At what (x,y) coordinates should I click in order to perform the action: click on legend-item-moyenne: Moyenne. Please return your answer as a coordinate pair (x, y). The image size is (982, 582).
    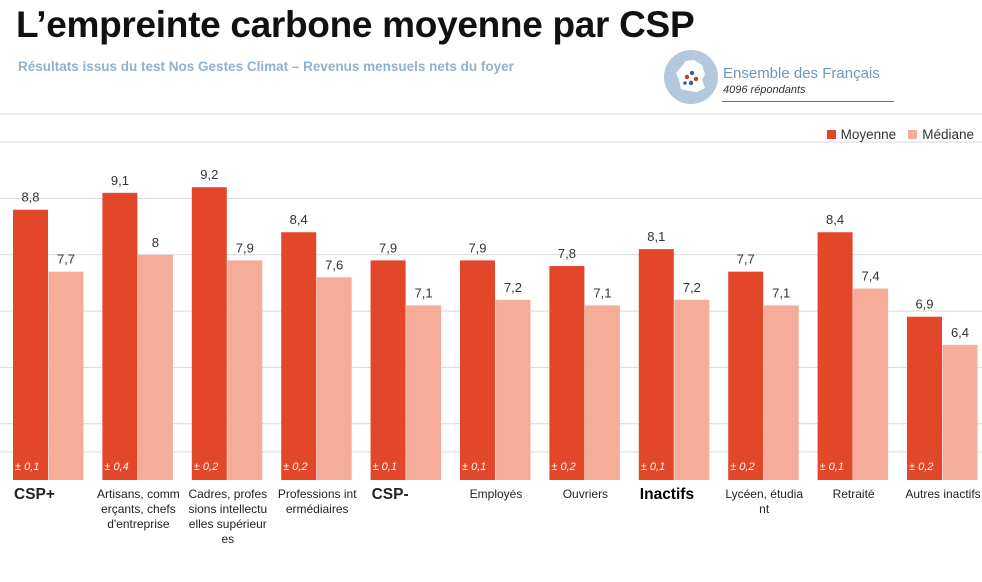
    Looking at the image, I should click on (861, 134).